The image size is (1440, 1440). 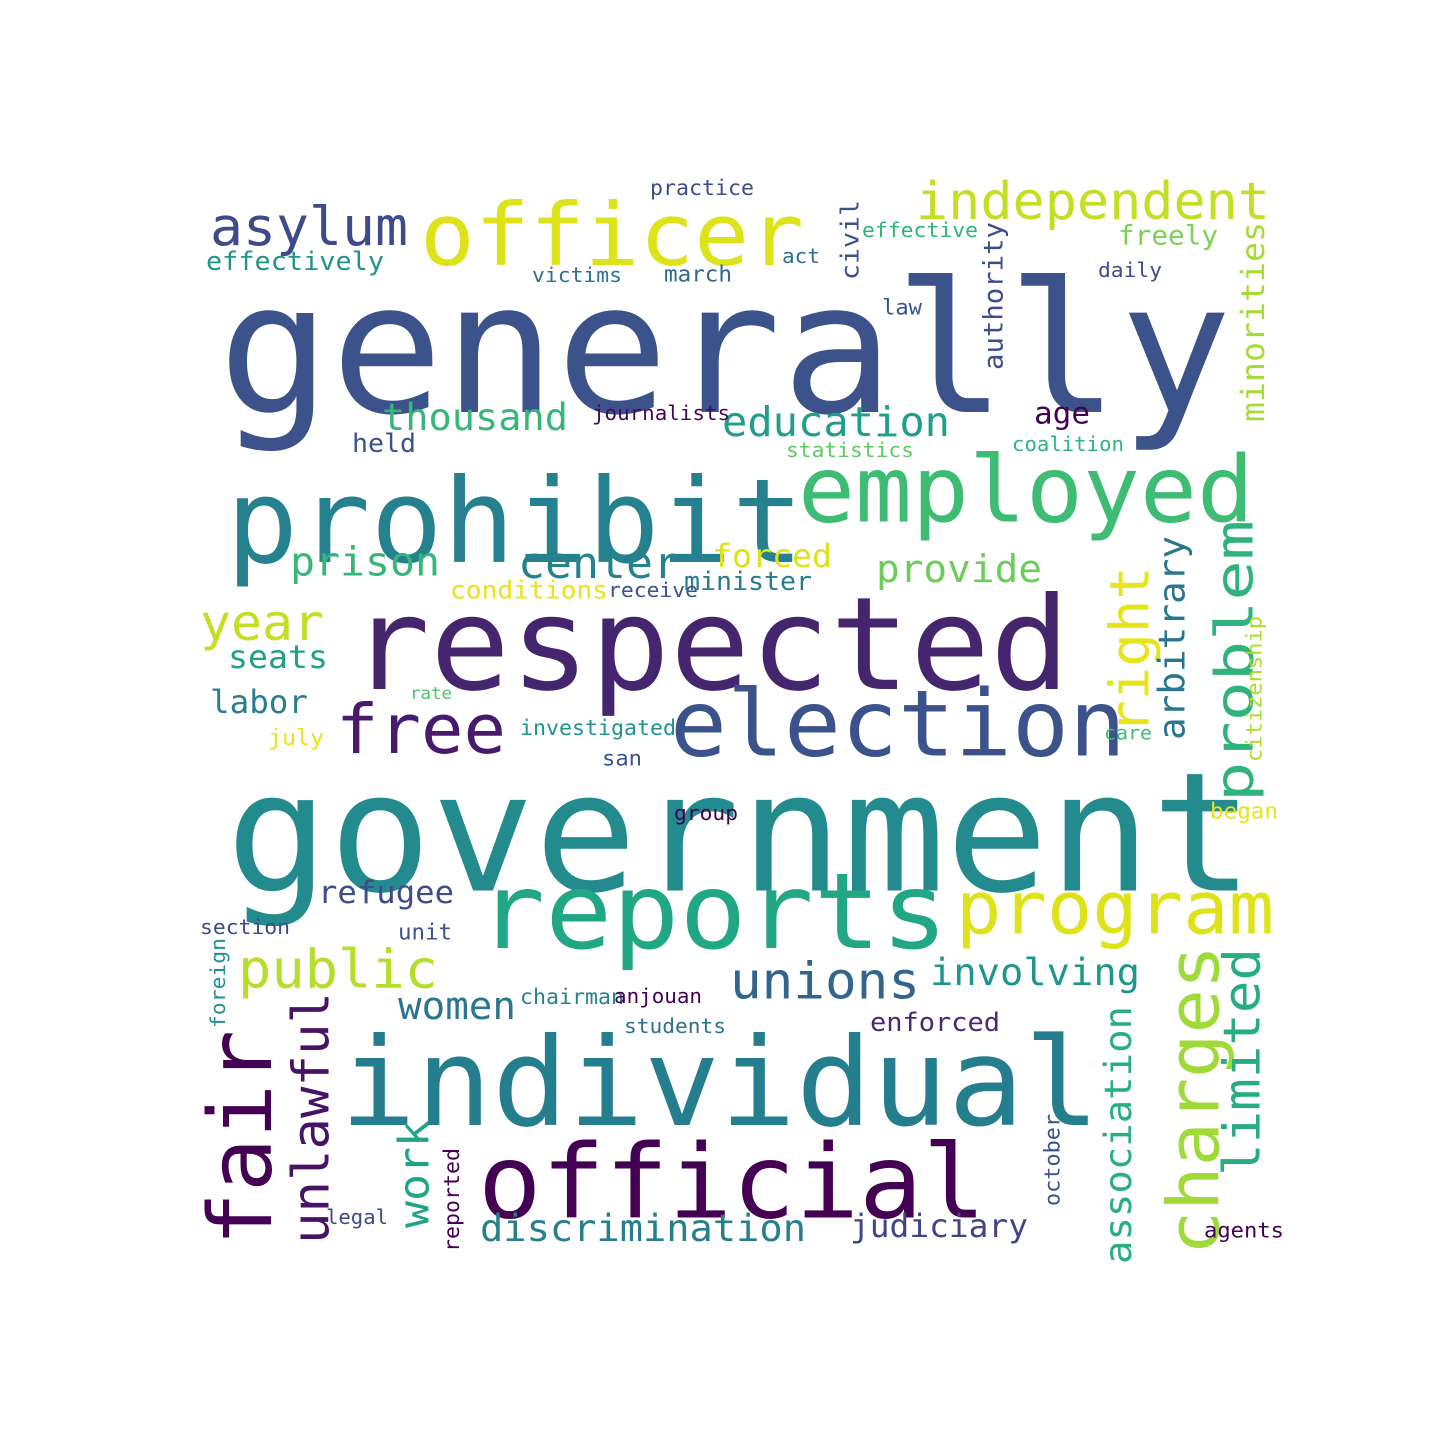 What do you see at coordinates (920, 230) in the screenshot?
I see `word-effective: effective` at bounding box center [920, 230].